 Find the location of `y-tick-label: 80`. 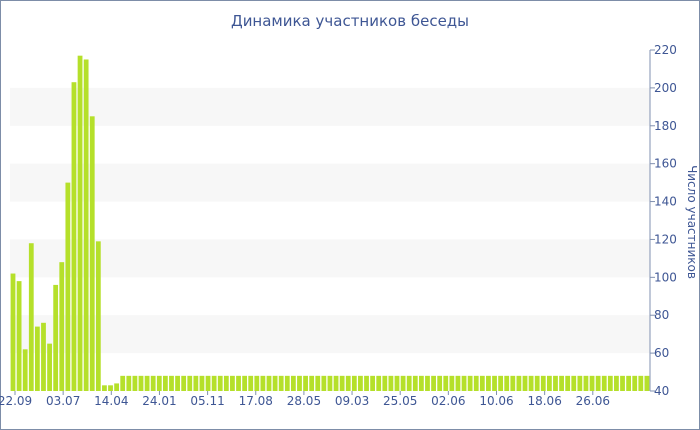

y-tick-label: 80 is located at coordinates (661, 315).